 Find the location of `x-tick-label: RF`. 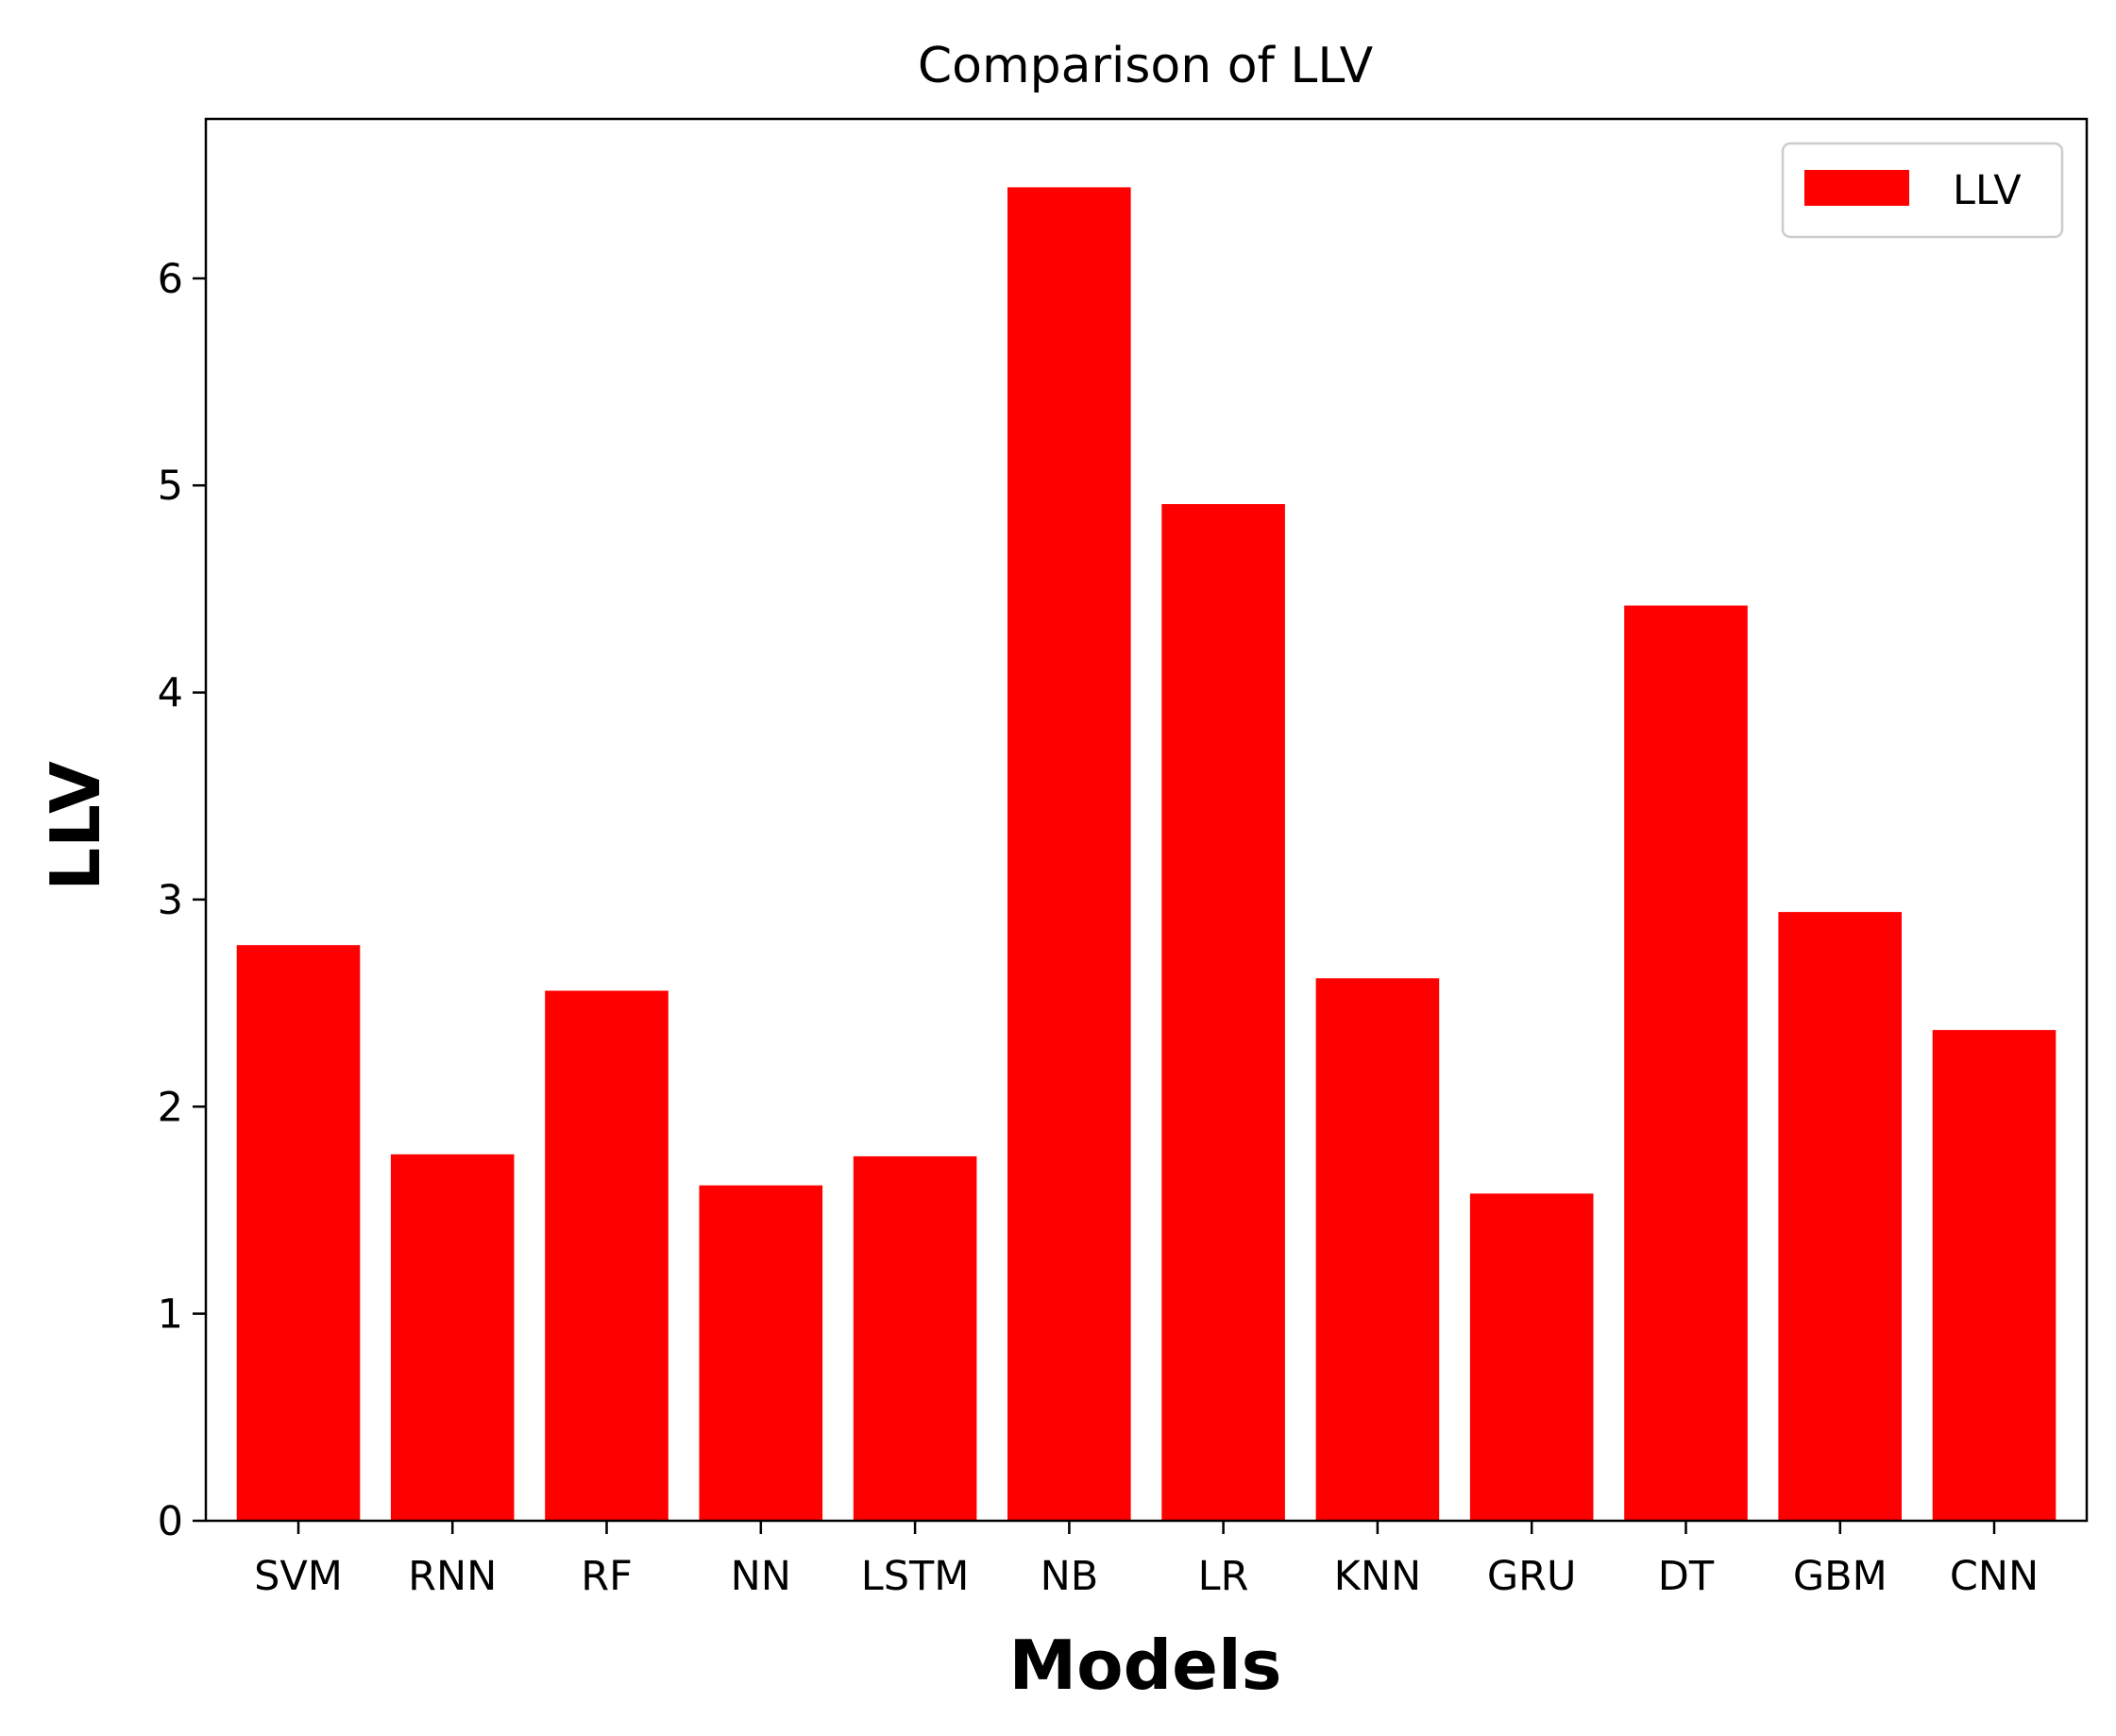

x-tick-label: RF is located at coordinates (607, 1576).